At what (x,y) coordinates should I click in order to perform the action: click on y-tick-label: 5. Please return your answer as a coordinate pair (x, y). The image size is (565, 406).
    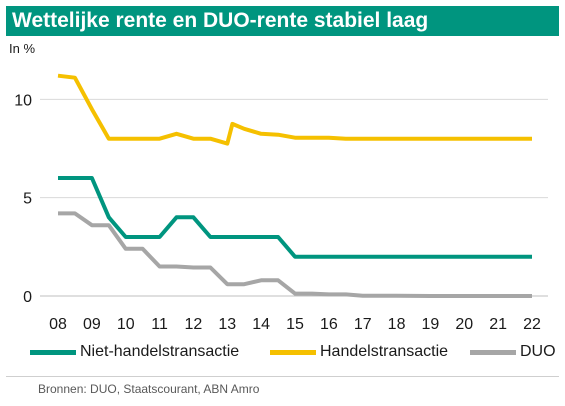
    Looking at the image, I should click on (27, 199).